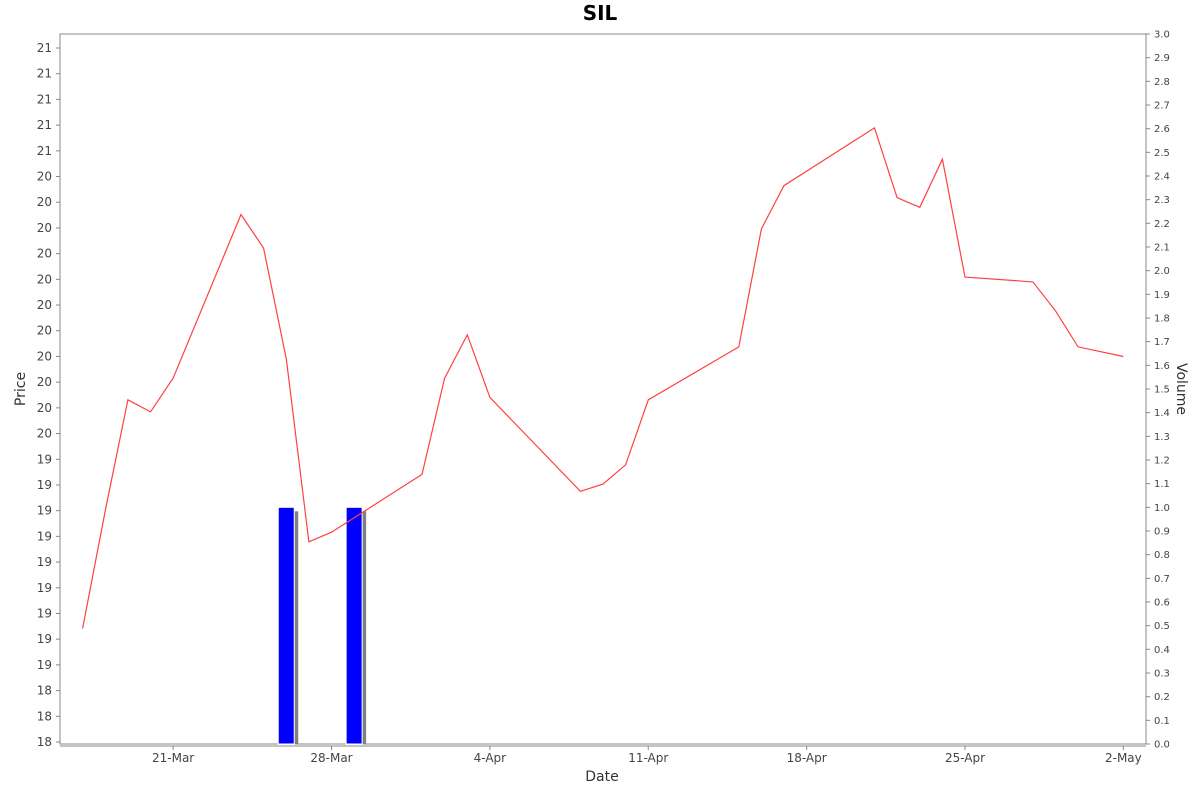 The height and width of the screenshot is (792, 1200). What do you see at coordinates (1162, 674) in the screenshot?
I see `volume-tick-label: 0.3` at bounding box center [1162, 674].